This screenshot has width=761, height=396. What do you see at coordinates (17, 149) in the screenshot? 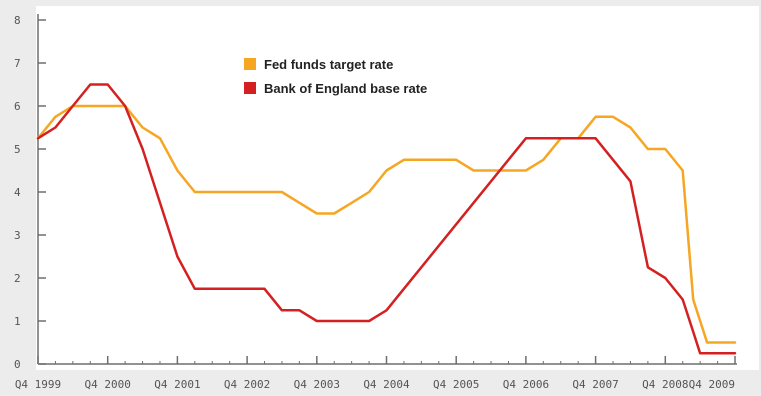
I see `y-tick-label: 5` at bounding box center [17, 149].